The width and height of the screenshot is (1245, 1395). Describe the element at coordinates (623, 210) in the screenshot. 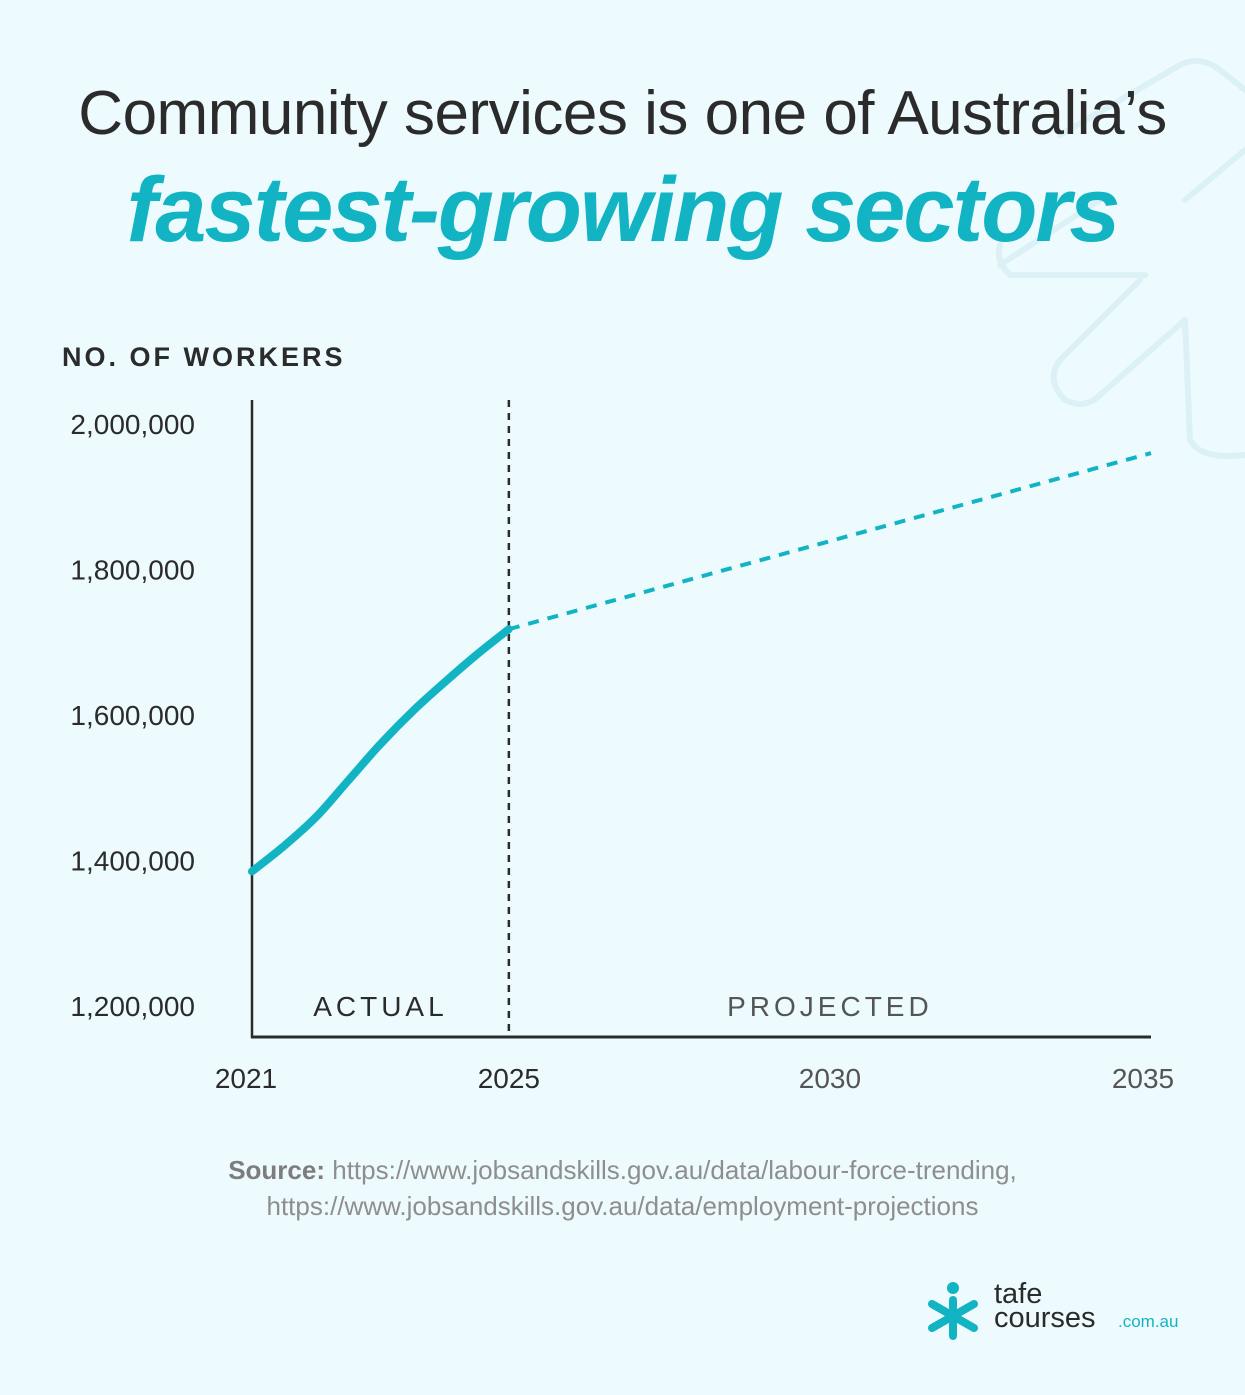

I see `title-line-2: fastest-growing sectors` at that location.